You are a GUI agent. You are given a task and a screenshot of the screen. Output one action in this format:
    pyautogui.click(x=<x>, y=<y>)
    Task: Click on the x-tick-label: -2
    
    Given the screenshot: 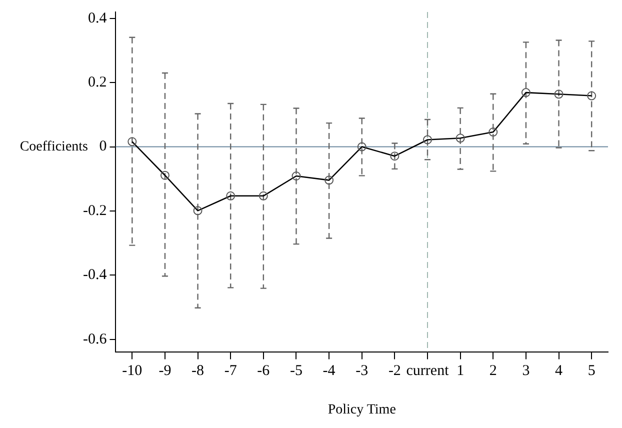 What is the action you would take?
    pyautogui.click(x=394, y=371)
    